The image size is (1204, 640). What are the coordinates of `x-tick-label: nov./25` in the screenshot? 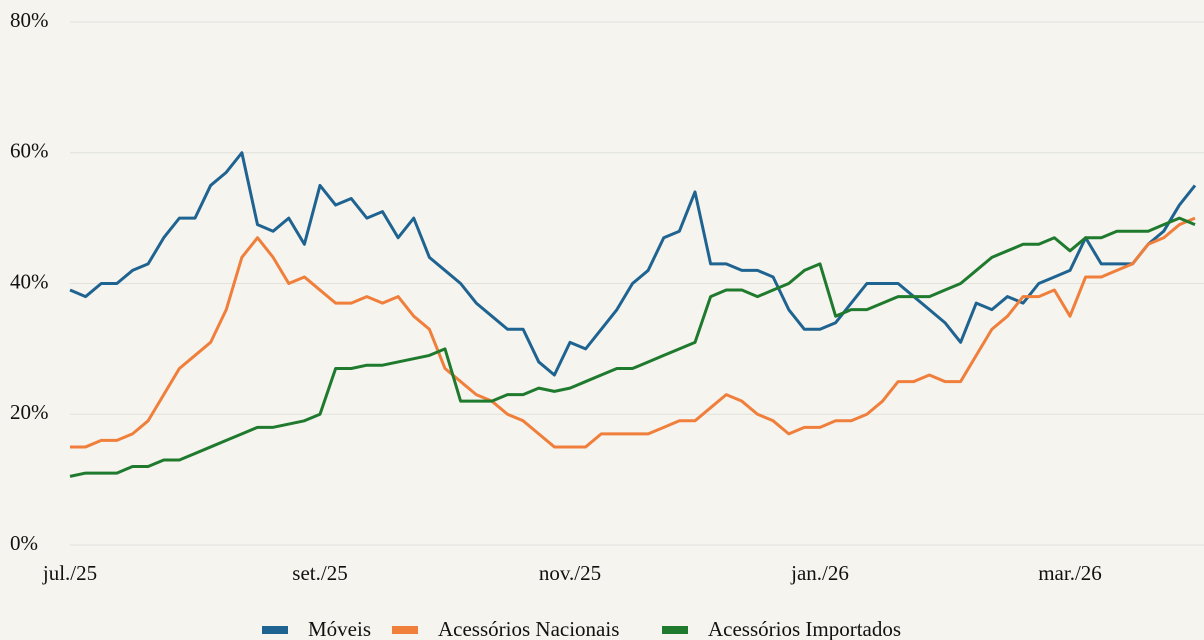 It's located at (570, 573).